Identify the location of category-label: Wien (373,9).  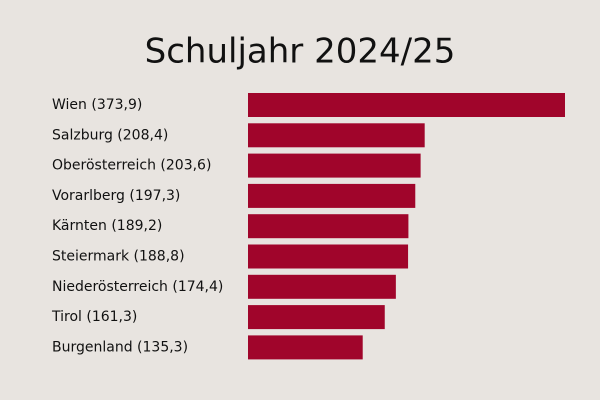
(97, 105).